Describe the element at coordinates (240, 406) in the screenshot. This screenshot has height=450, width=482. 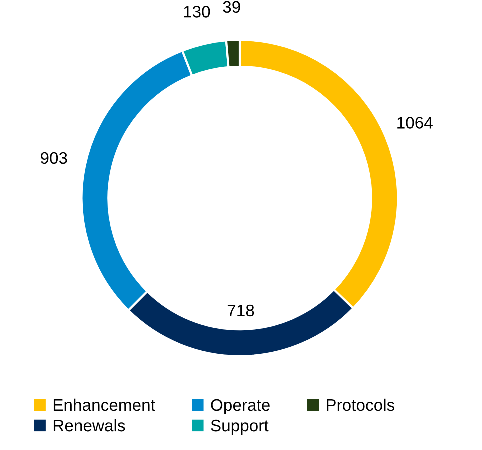
I see `legend-label: Operate` at that location.